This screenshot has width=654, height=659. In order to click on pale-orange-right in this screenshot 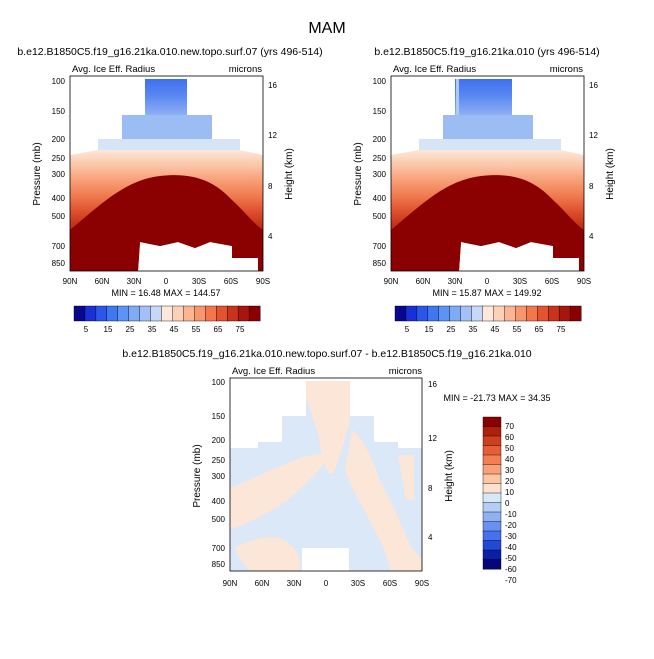, I will do `click(383, 500)`.